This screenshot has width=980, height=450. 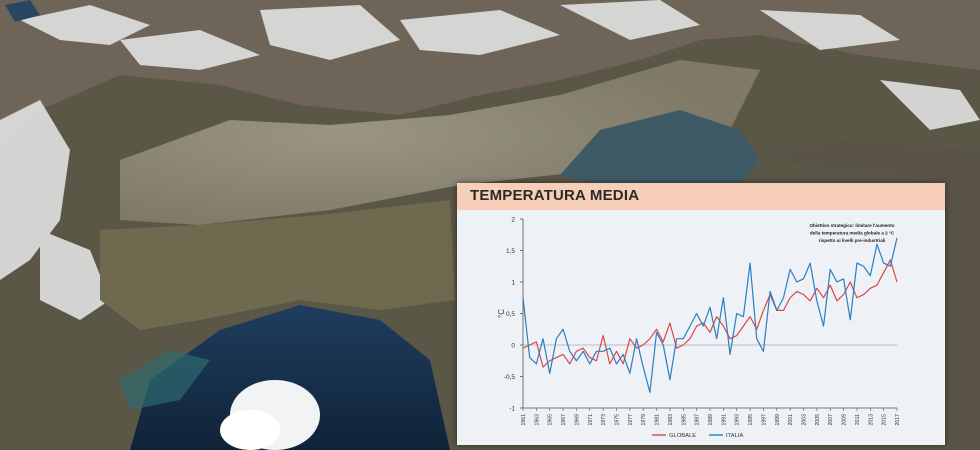 What do you see at coordinates (577, 420) in the screenshot?
I see `x-tick-label: 1969` at bounding box center [577, 420].